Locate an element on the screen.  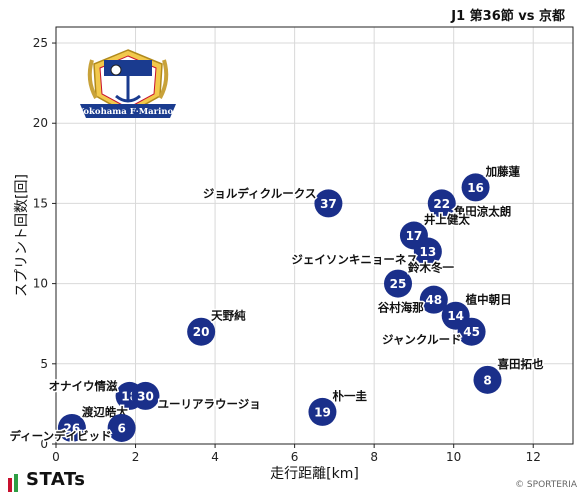
player-number-label: 22 is located at coordinates (441, 204).